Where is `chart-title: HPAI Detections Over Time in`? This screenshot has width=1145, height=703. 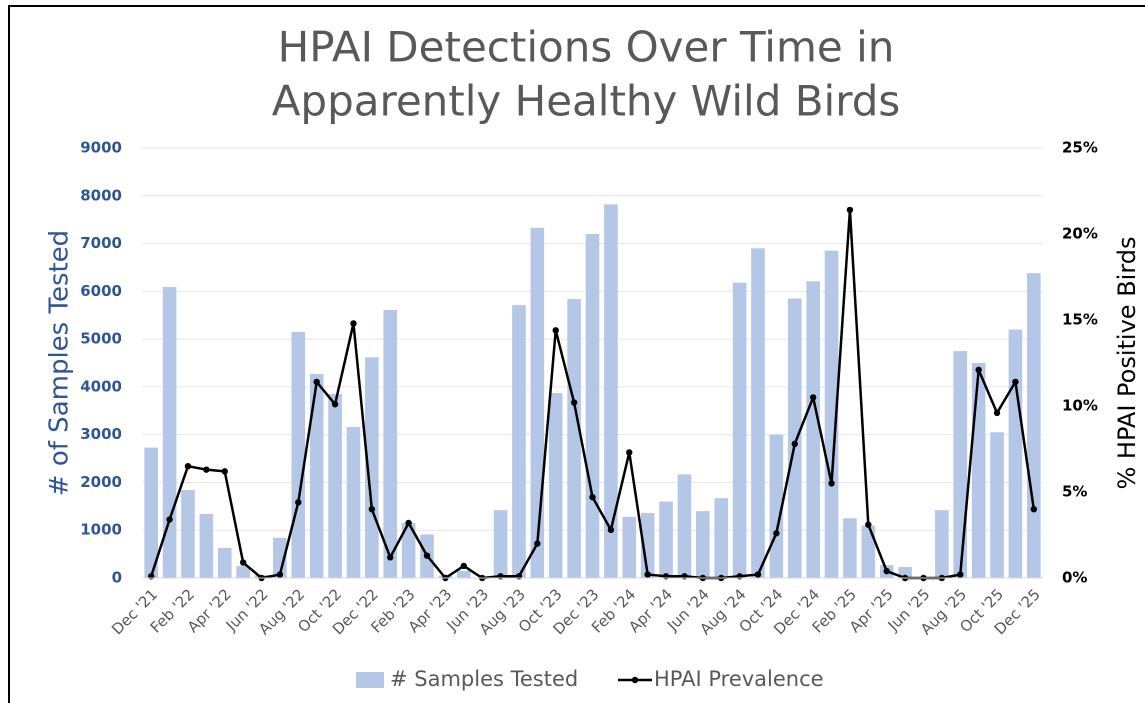
chart-title: HPAI Detections Over Time in is located at coordinates (586, 47).